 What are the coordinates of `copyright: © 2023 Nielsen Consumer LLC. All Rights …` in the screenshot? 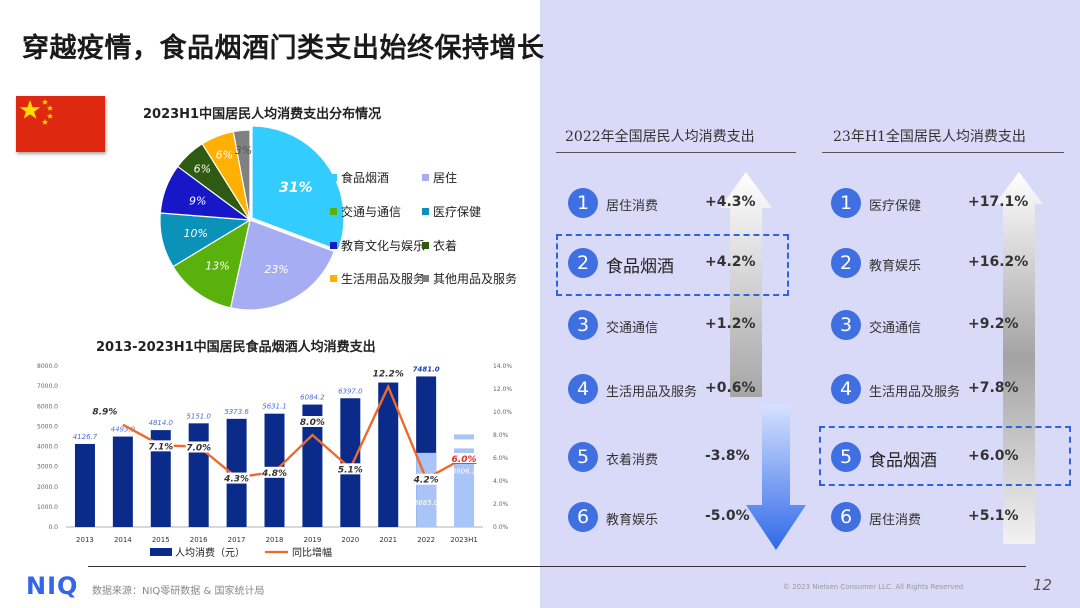 It's located at (873, 587).